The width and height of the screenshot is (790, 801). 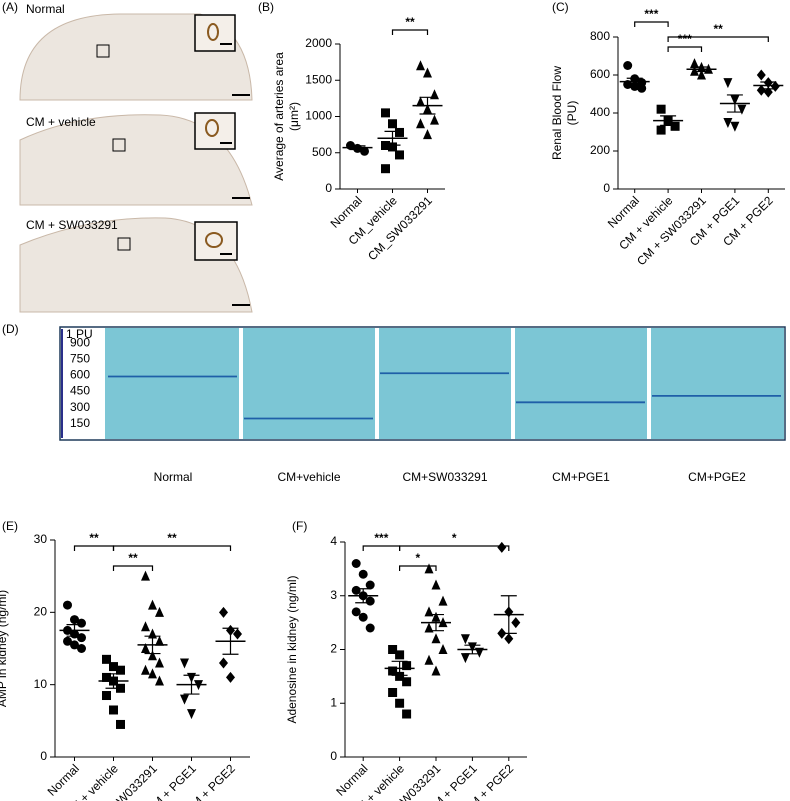 What do you see at coordinates (215, 33) in the screenshot?
I see `inset` at bounding box center [215, 33].